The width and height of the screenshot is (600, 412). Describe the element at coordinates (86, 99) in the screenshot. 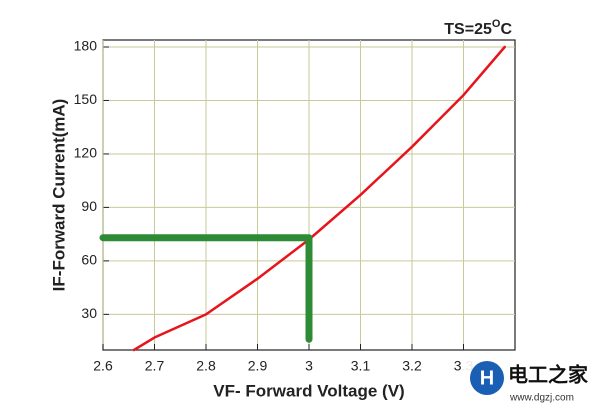

I see `y-tick-label: 150` at that location.